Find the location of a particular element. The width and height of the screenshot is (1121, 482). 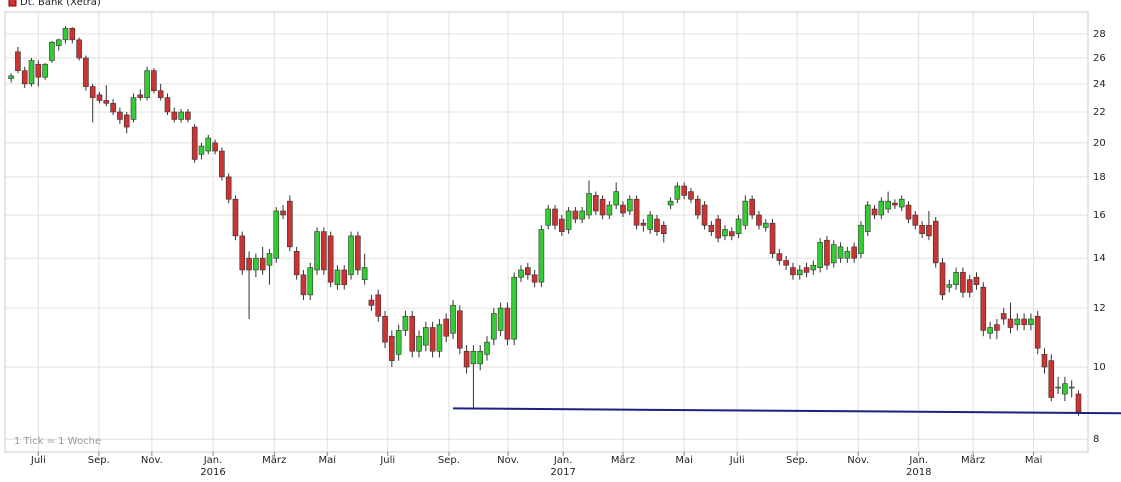

y-tick-label: 8 is located at coordinates (1096, 439).